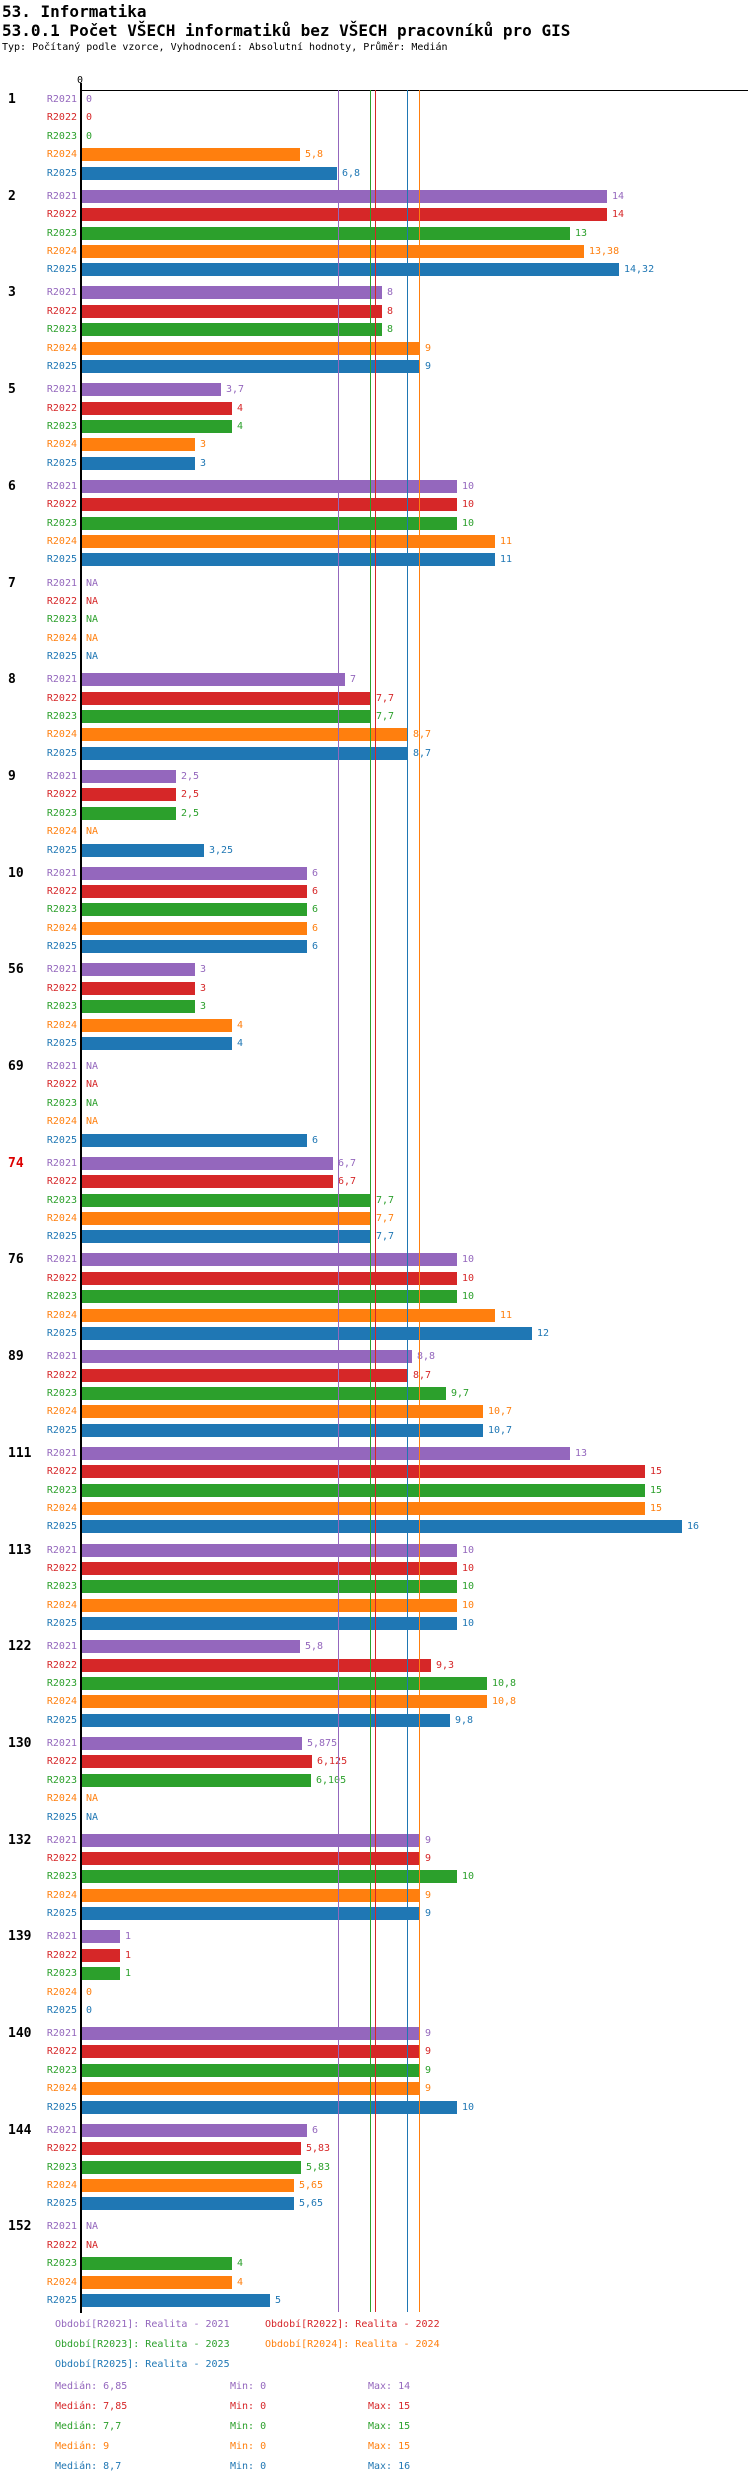  Describe the element at coordinates (128, 1974) in the screenshot. I see `bar-value-label: 1` at that location.